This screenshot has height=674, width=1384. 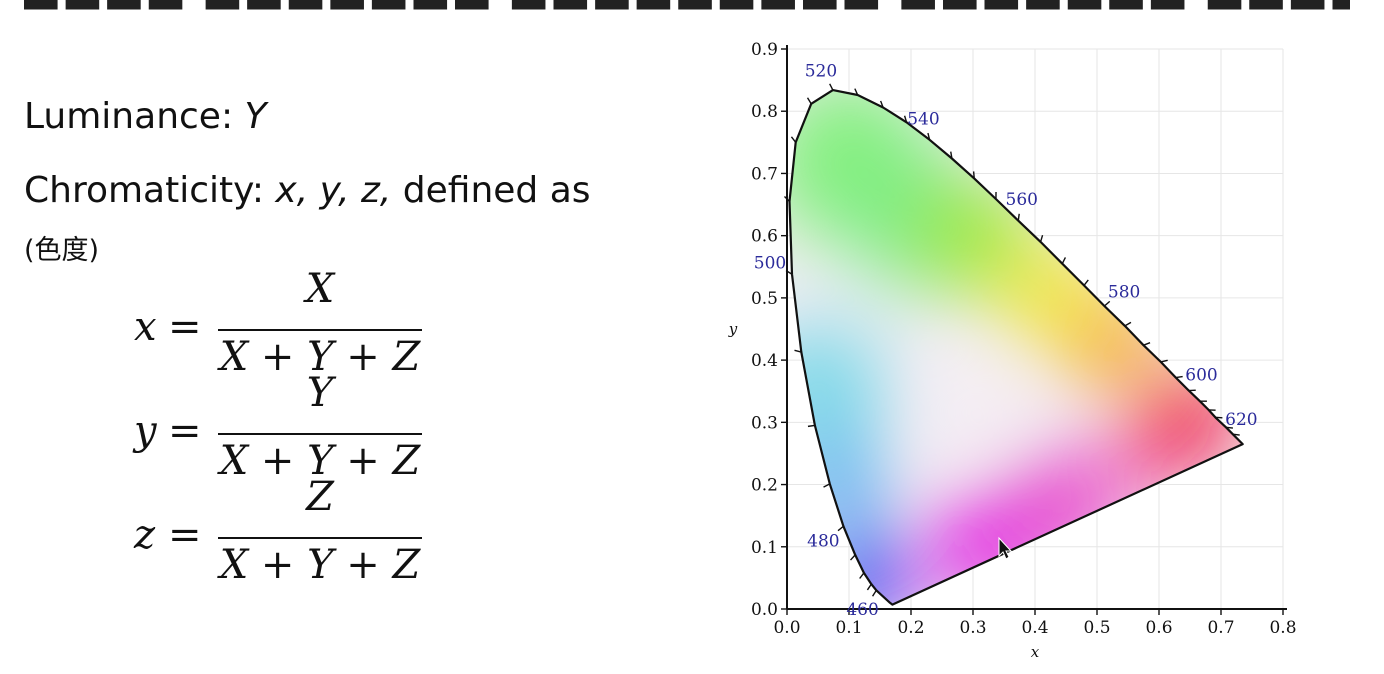 I want to click on x-tick-label: 0.2, so click(x=910, y=628).